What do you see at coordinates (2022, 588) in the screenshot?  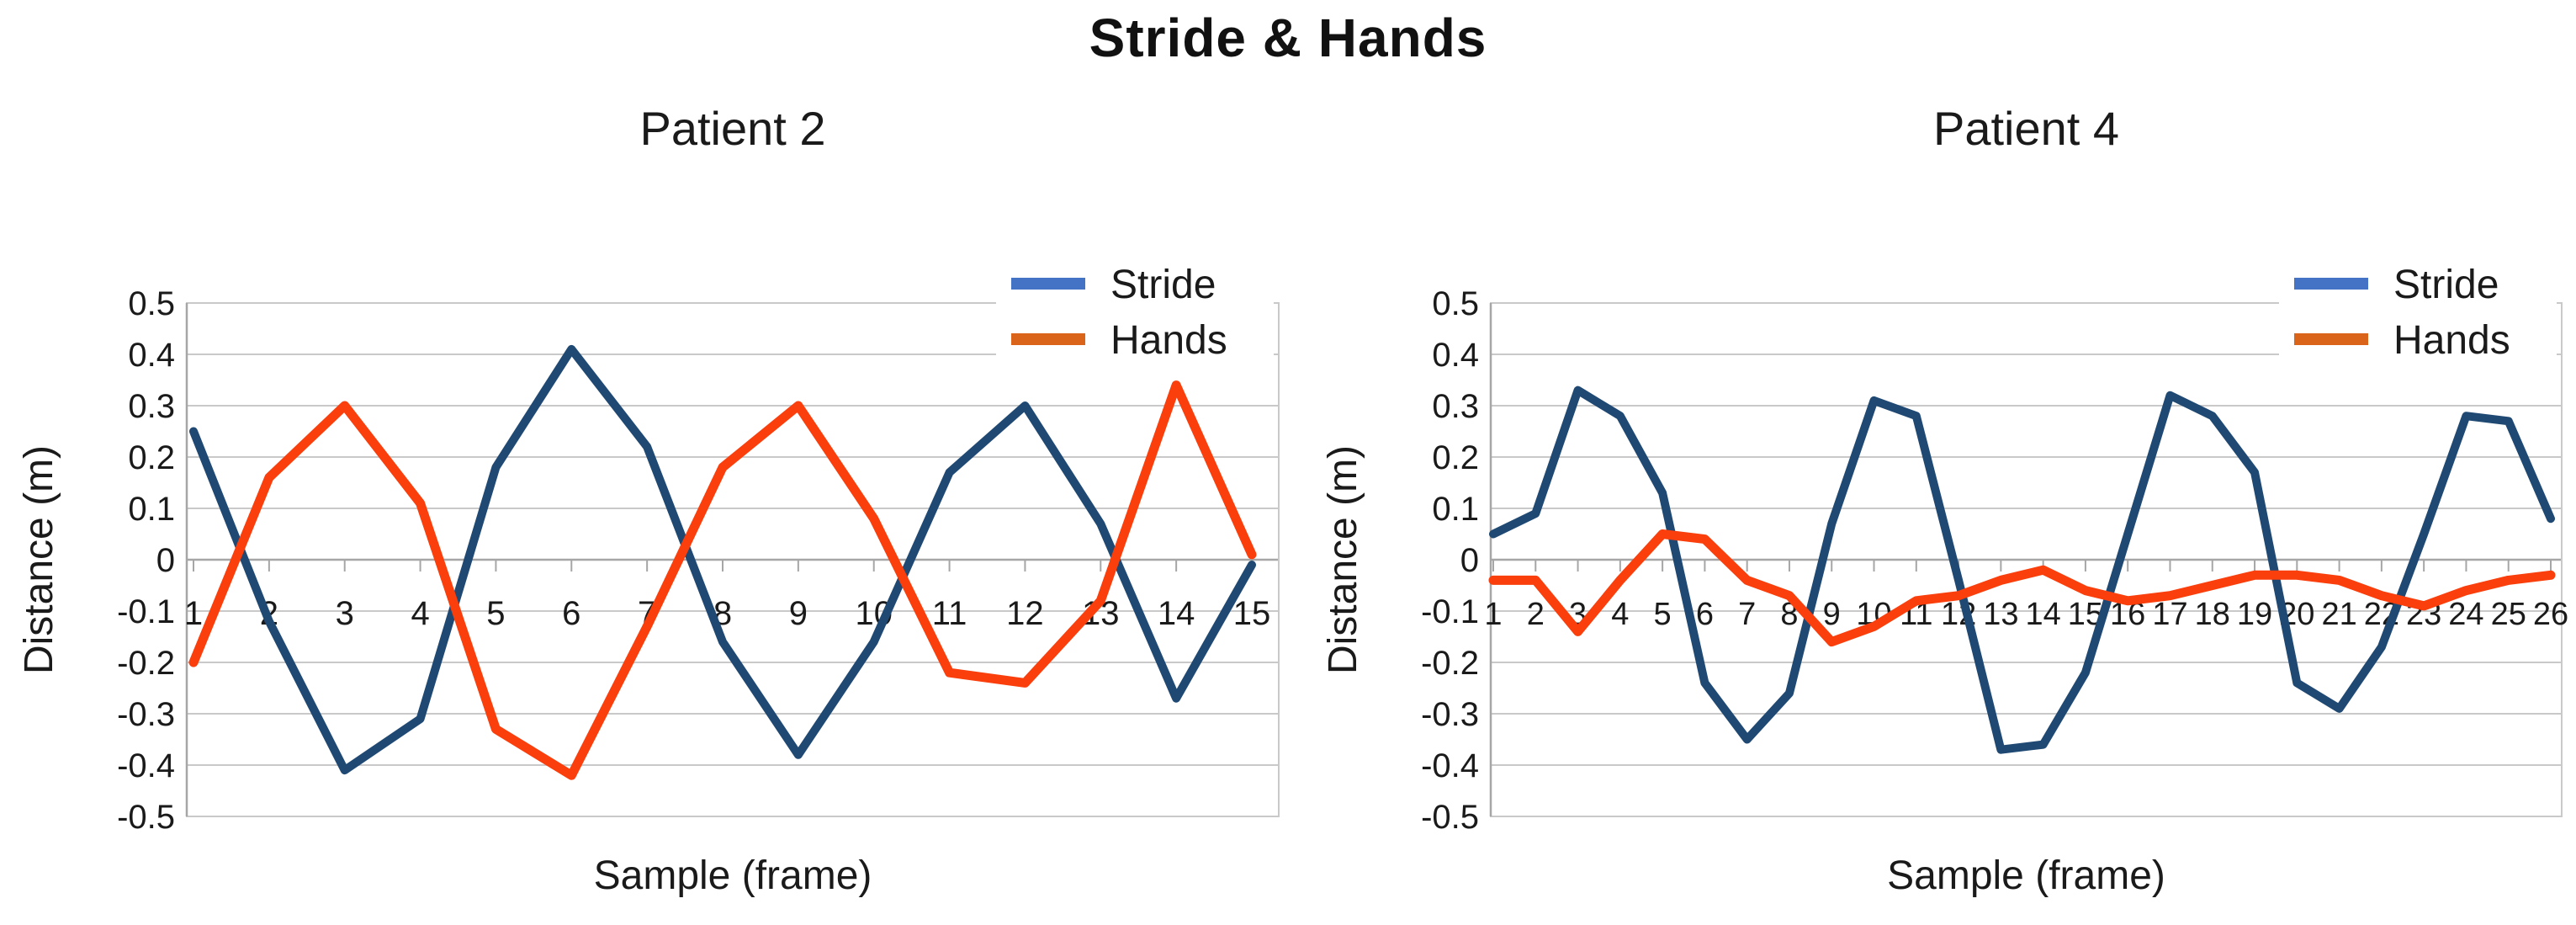 I see `hands-series-line` at bounding box center [2022, 588].